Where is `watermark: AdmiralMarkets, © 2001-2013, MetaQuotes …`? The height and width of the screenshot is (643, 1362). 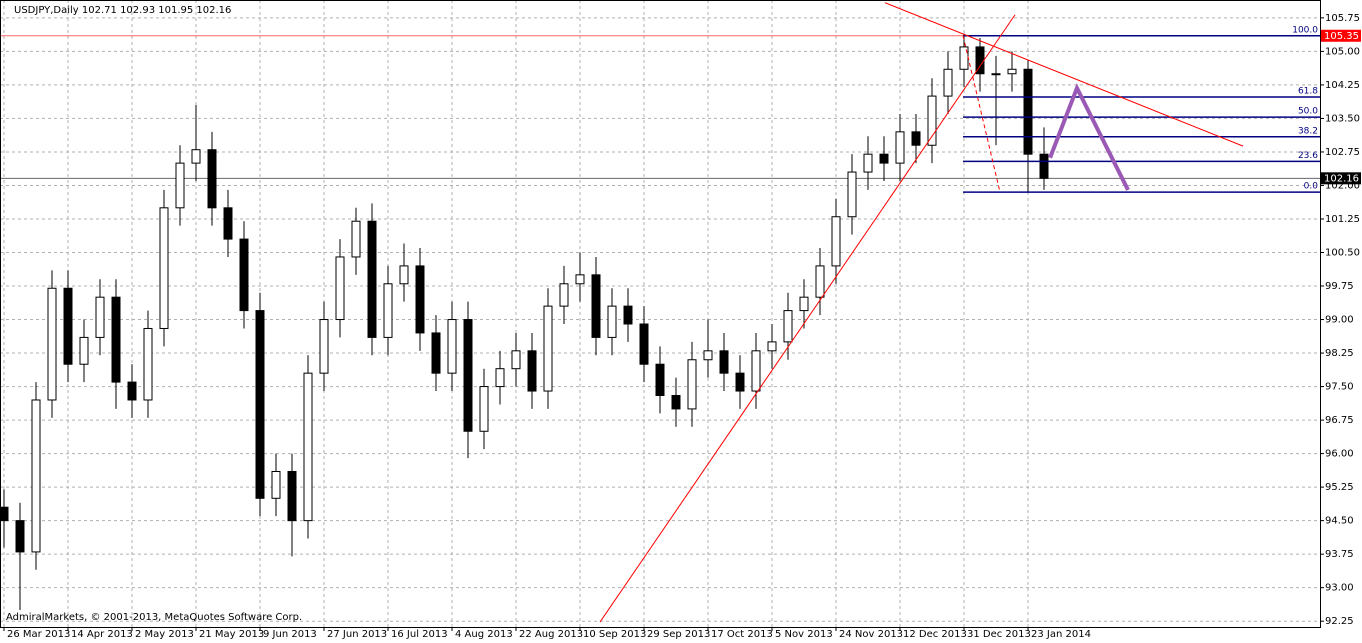 watermark: AdmiralMarkets, © 2001-2013, MetaQuotes … is located at coordinates (154, 617).